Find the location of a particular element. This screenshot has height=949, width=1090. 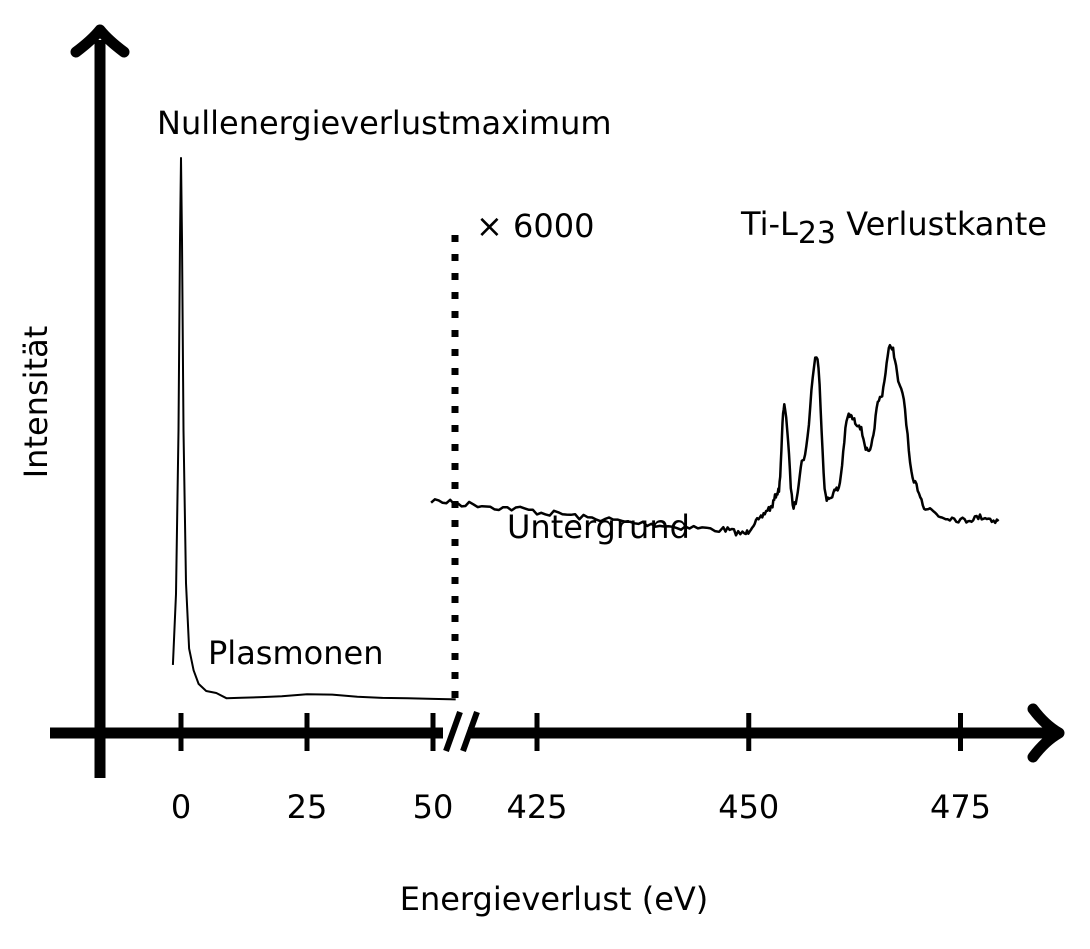

edge-prefix: Ti-L is located at coordinates (769, 224).